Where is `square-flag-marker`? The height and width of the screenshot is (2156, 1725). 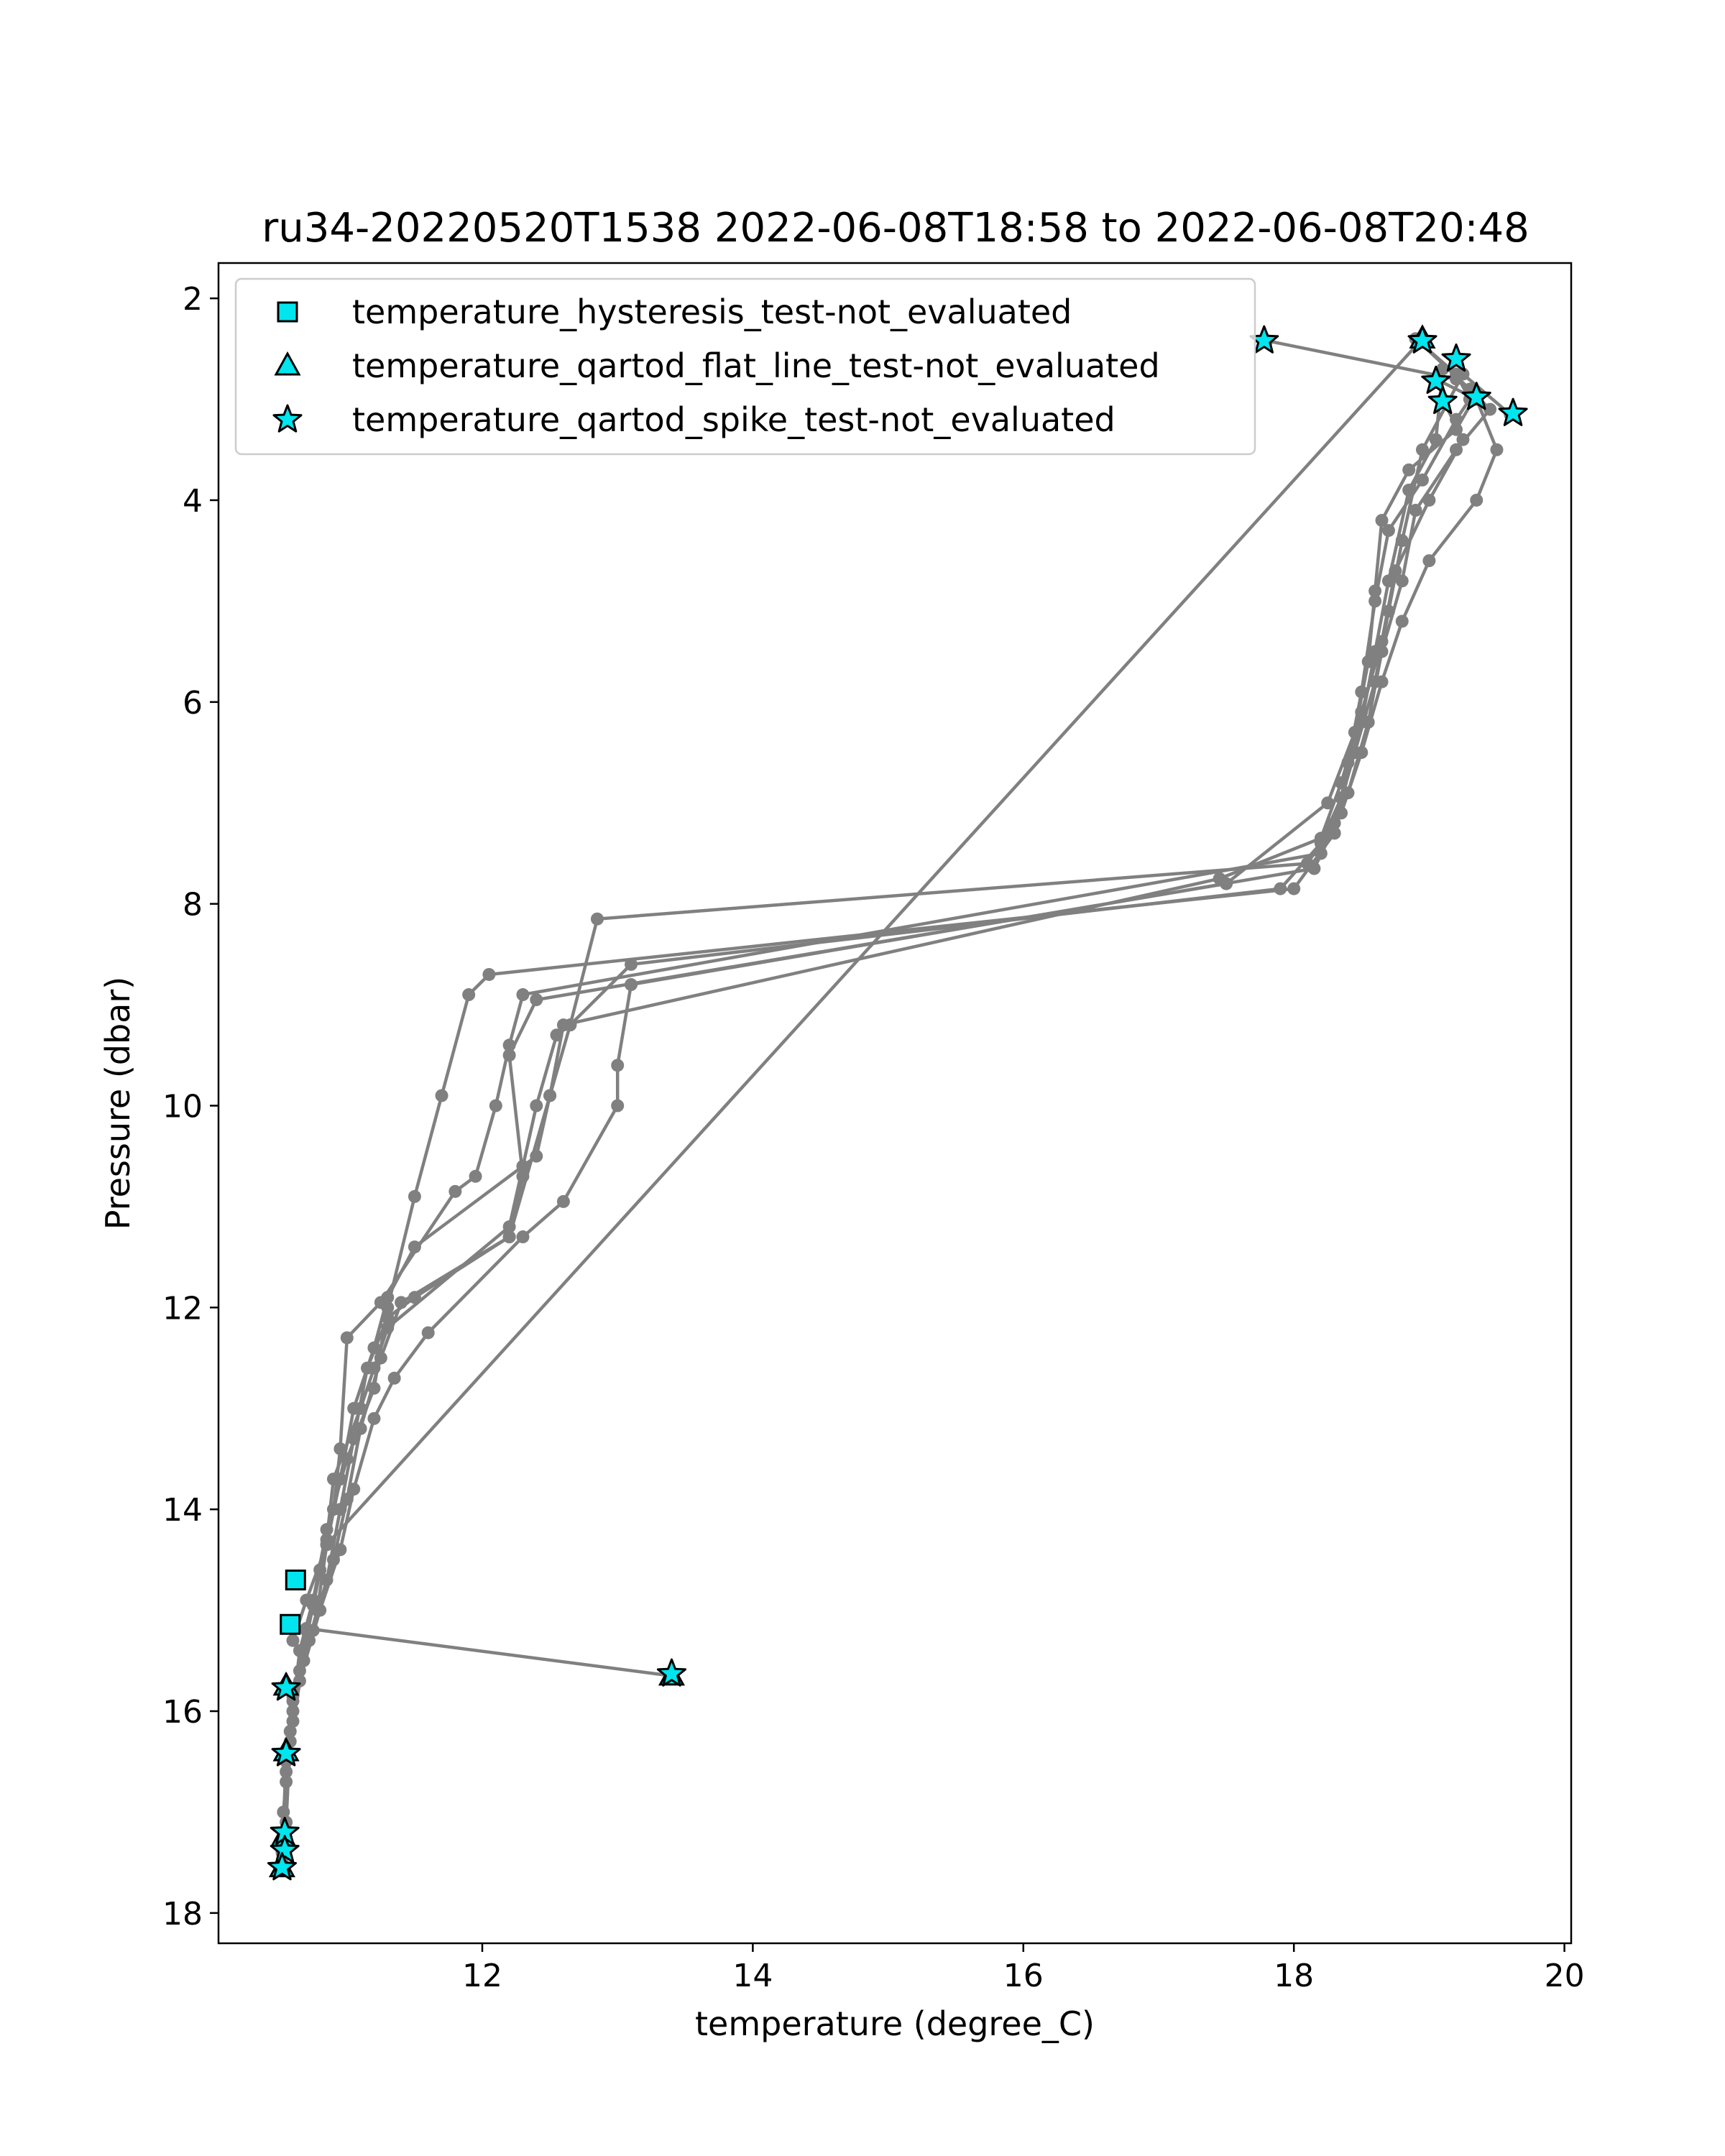 square-flag-marker is located at coordinates (295, 1579).